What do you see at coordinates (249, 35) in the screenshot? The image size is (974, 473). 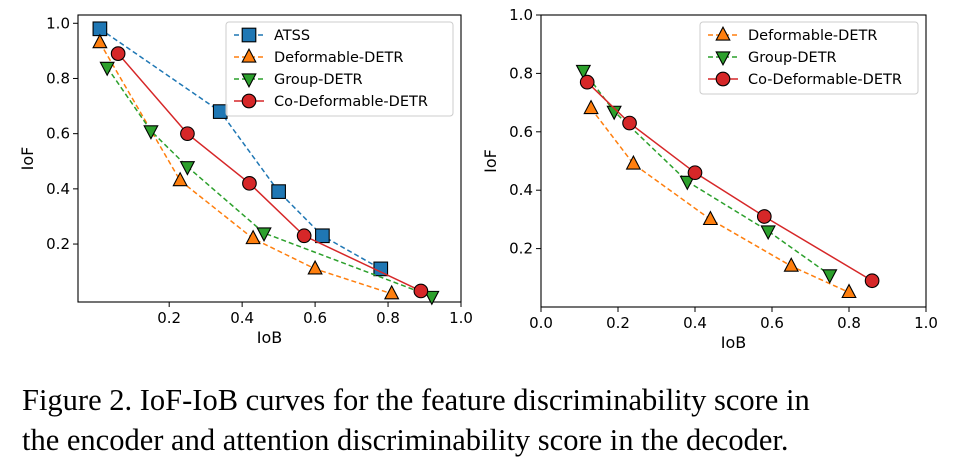 I see `legend-marker-atss` at bounding box center [249, 35].